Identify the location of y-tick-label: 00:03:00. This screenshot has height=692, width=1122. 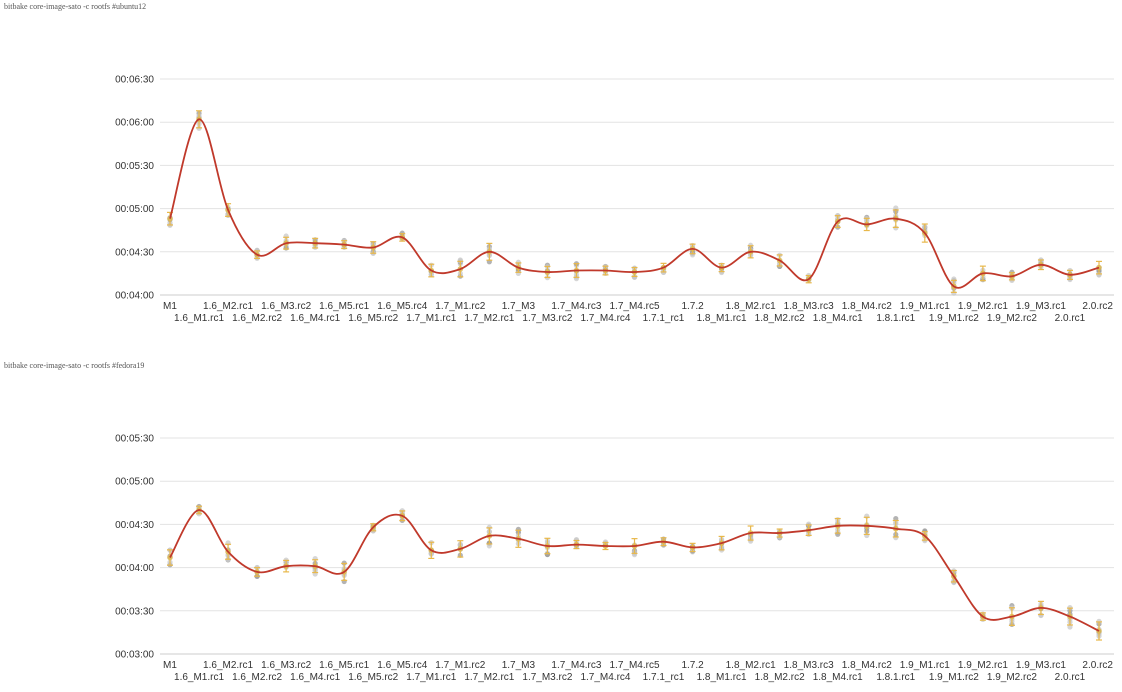
(134, 655).